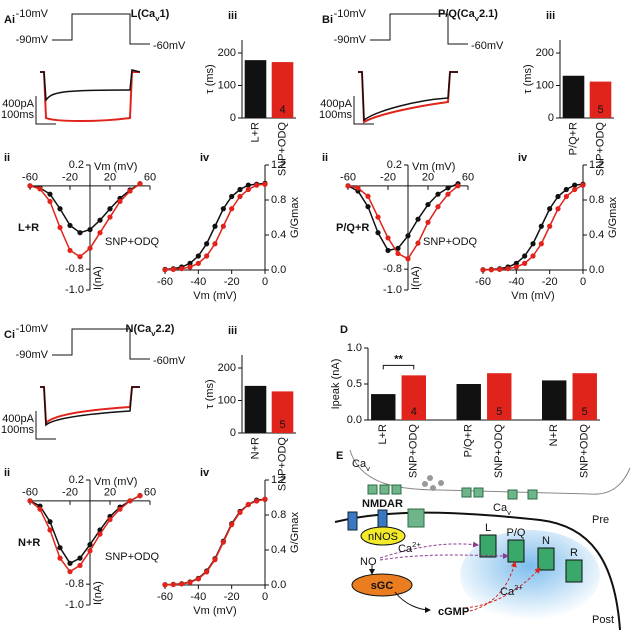  I want to click on diagram-label: NMDAR, so click(382, 504).